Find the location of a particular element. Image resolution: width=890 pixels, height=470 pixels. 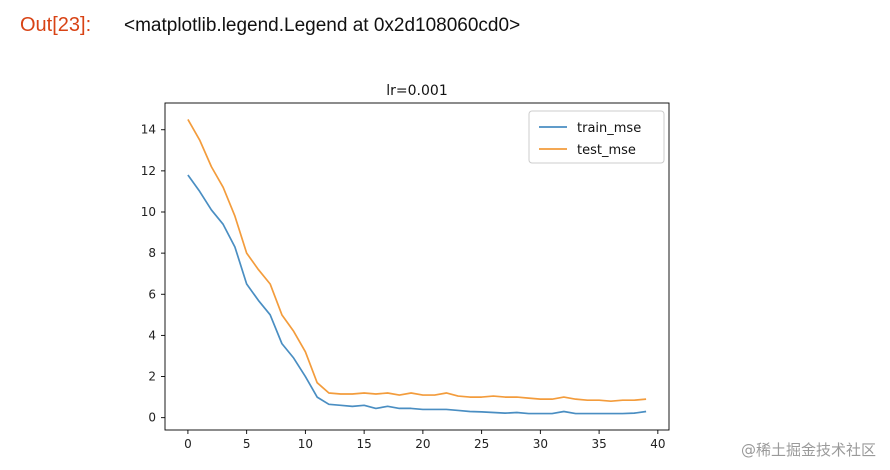

x-tick-label: 5 is located at coordinates (247, 444).